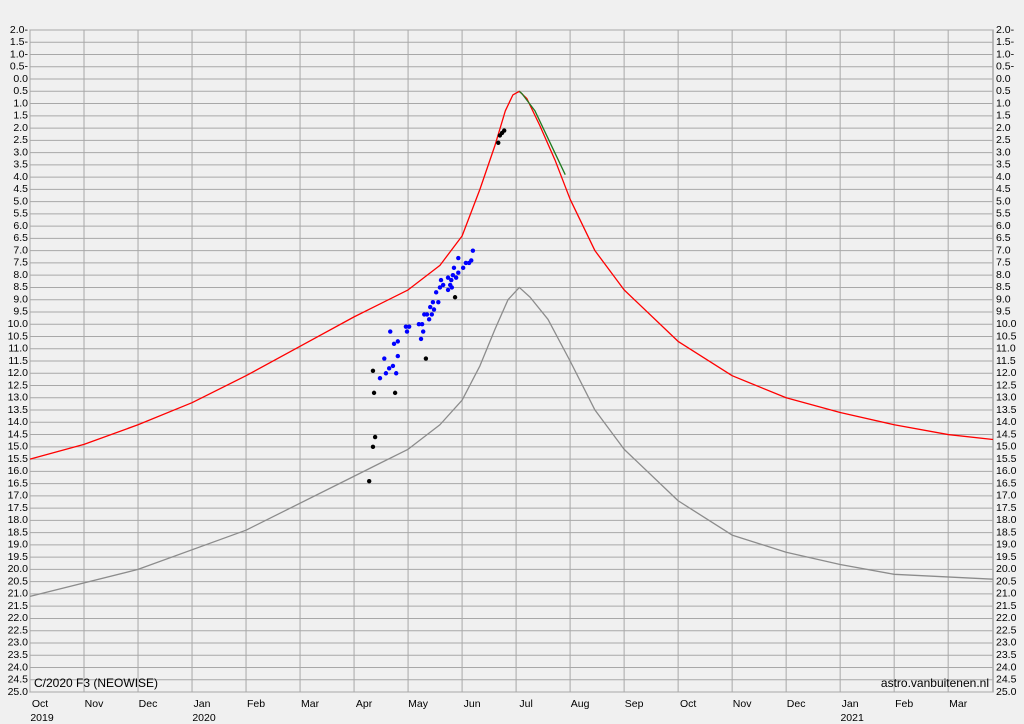  I want to click on y2-tick-label: 20.5, so click(1006, 581).